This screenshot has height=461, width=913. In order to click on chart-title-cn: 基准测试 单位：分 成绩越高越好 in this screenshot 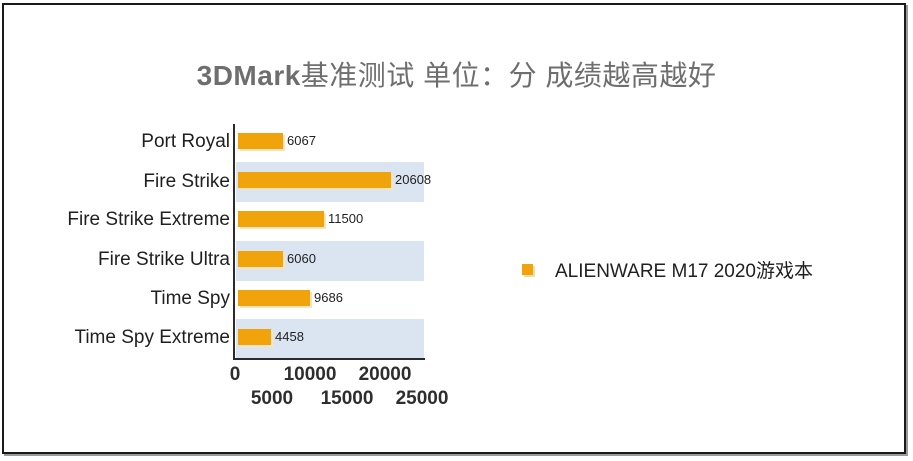, I will do `click(508, 75)`.